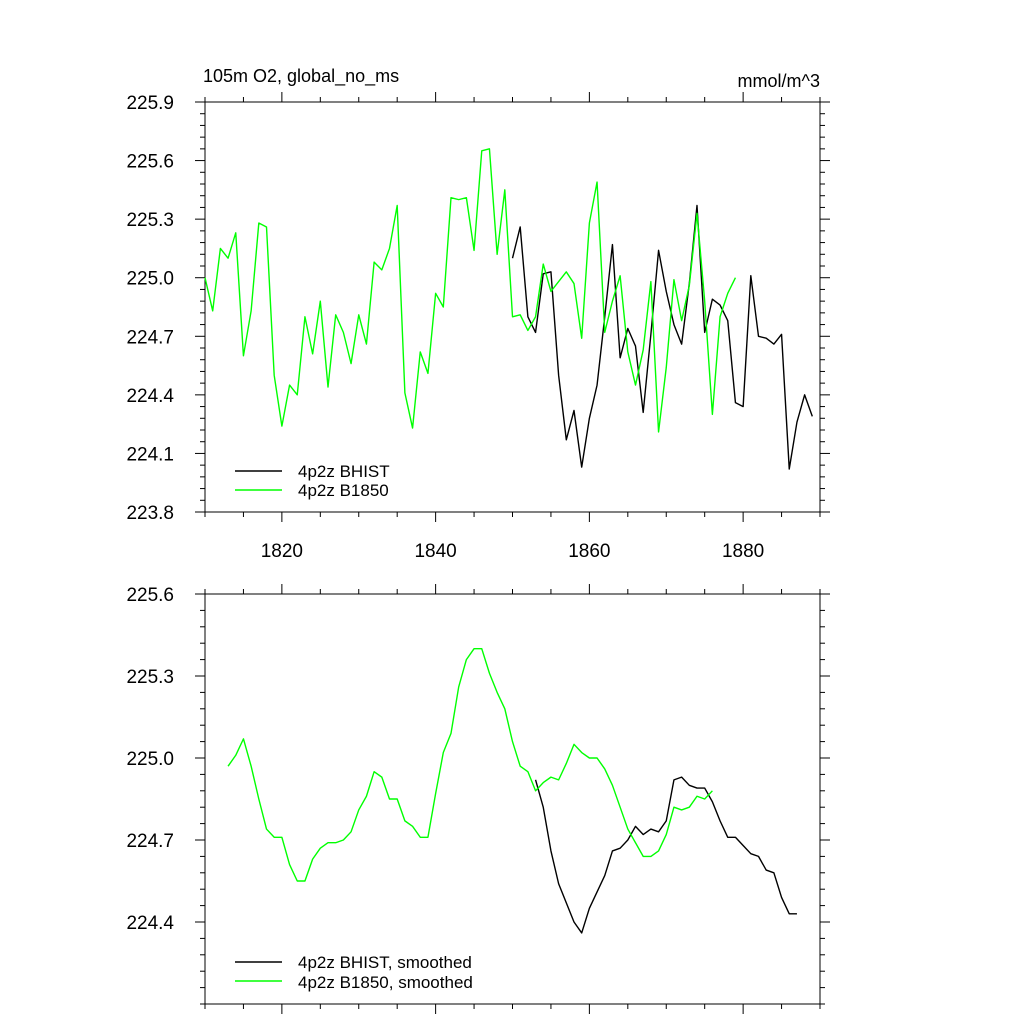  I want to click on x-tick-label: 1840, so click(435, 551).